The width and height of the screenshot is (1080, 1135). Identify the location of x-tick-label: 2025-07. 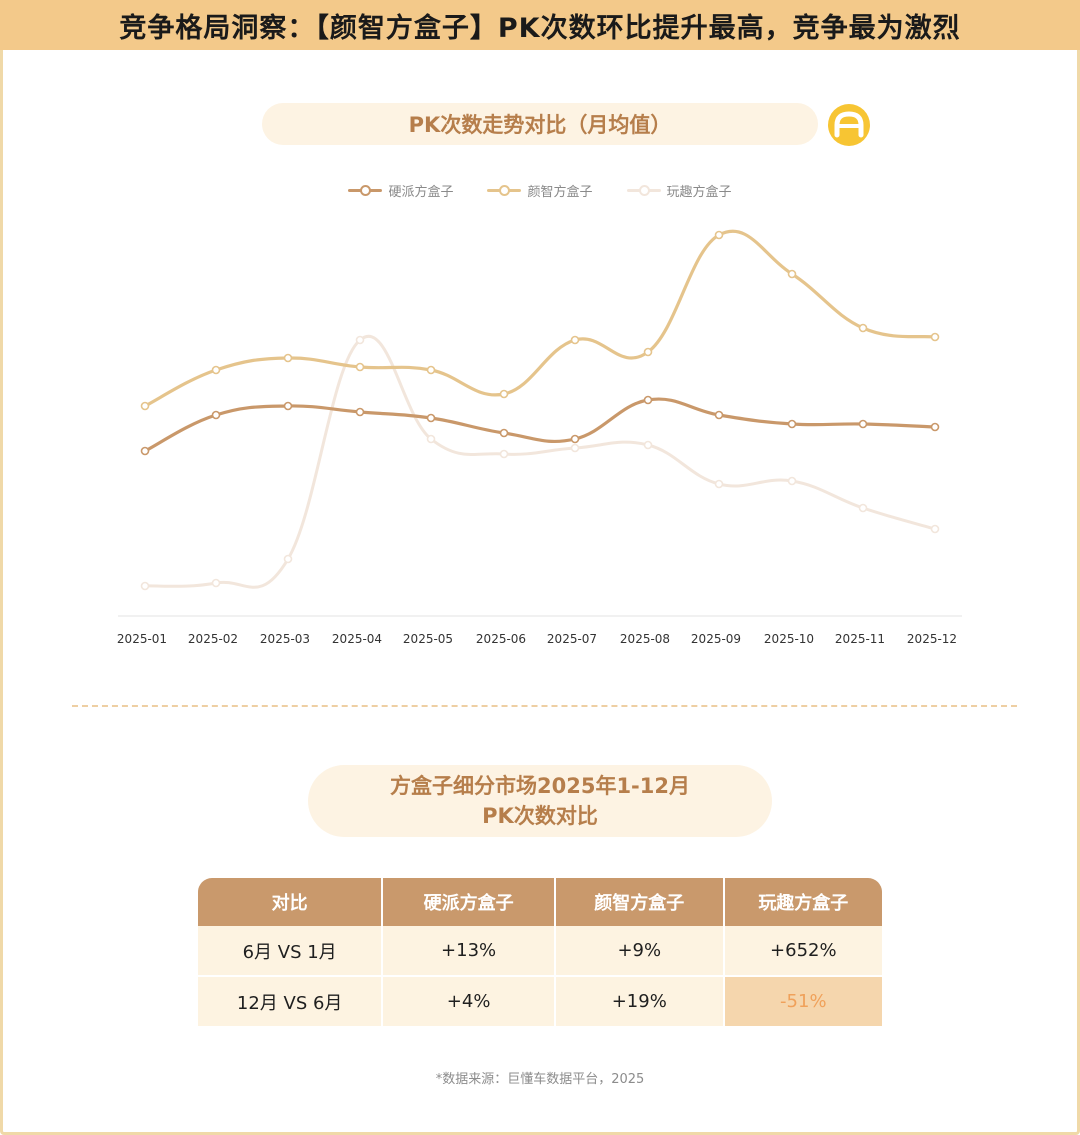
(572, 639).